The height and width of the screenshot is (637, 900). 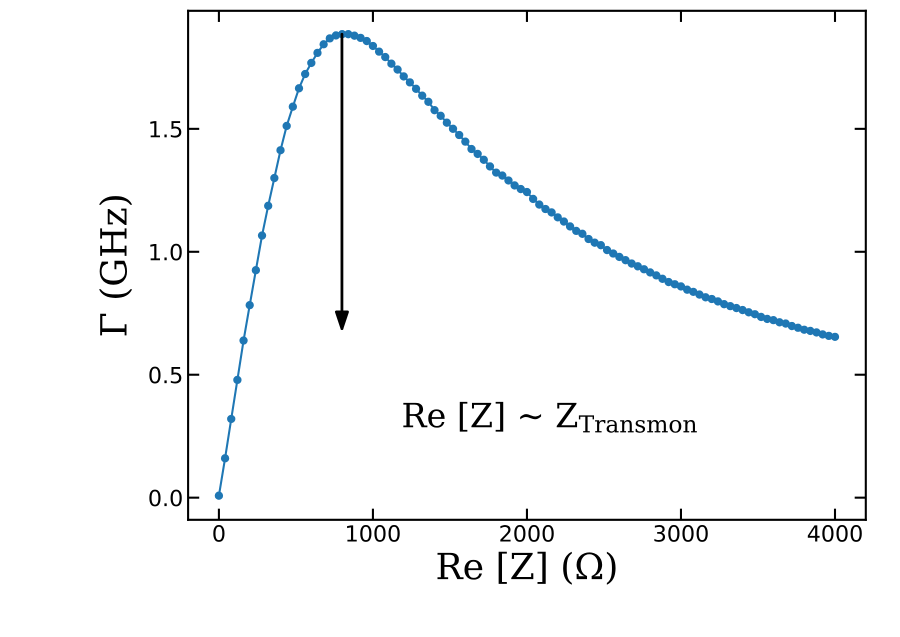 I want to click on annotation: Re [Z] ∼ Z$_{Transmon}$, so click(x=550, y=417).